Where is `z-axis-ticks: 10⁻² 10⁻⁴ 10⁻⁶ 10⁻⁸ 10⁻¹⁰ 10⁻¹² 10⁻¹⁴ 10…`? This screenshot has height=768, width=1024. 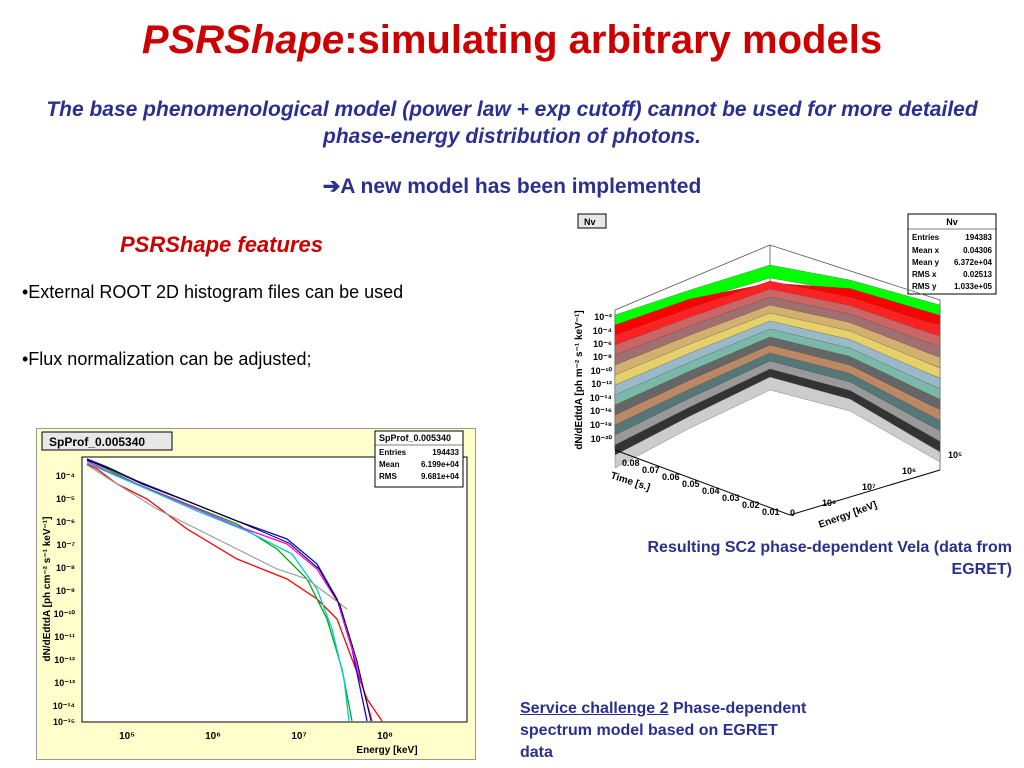 z-axis-ticks: 10⁻² 10⁻⁴ 10⁻⁶ 10⁻⁸ 10⁻¹⁰ 10⁻¹² 10⁻¹⁴ 10… is located at coordinates (601, 378).